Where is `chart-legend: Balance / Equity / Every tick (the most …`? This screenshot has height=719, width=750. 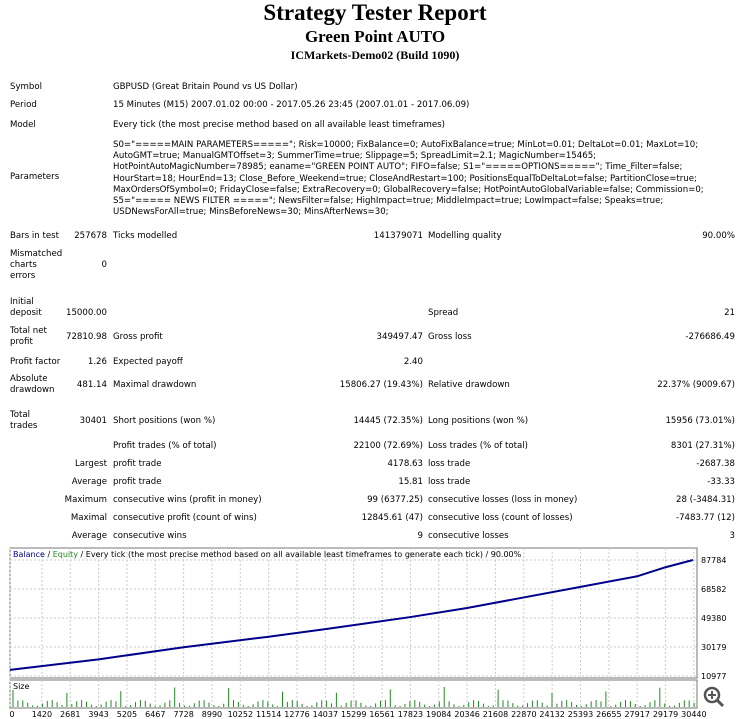
chart-legend: Balance / Equity / Every tick (the most … is located at coordinates (267, 554).